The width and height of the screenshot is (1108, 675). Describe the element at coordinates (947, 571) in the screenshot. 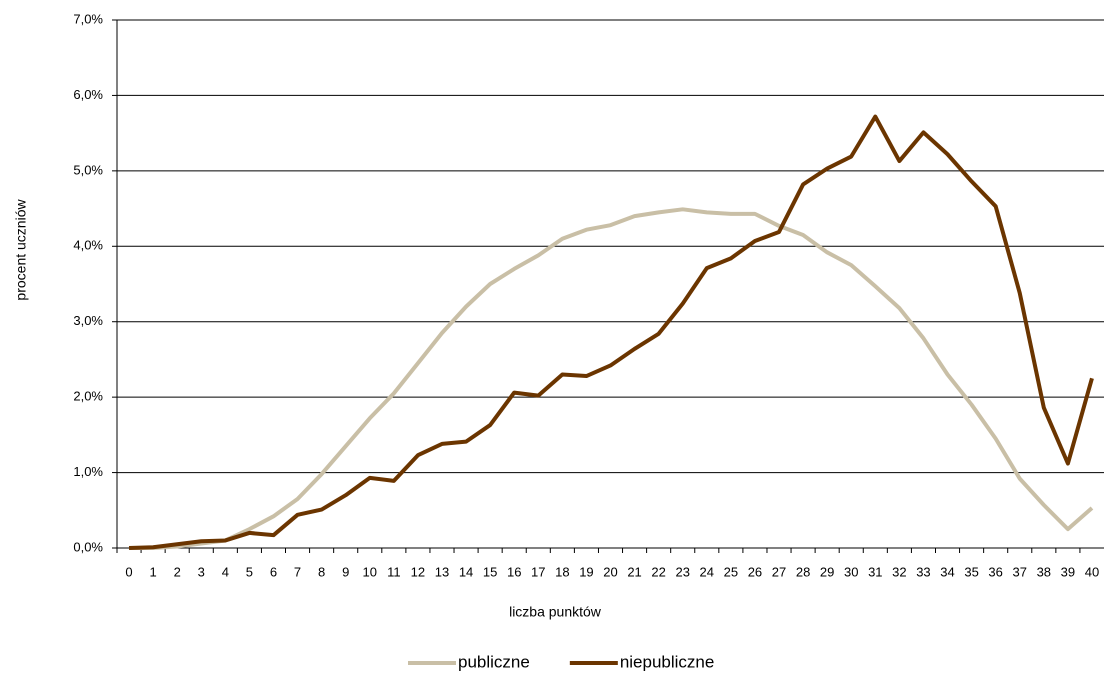

I see `x-tick-label: 34` at that location.